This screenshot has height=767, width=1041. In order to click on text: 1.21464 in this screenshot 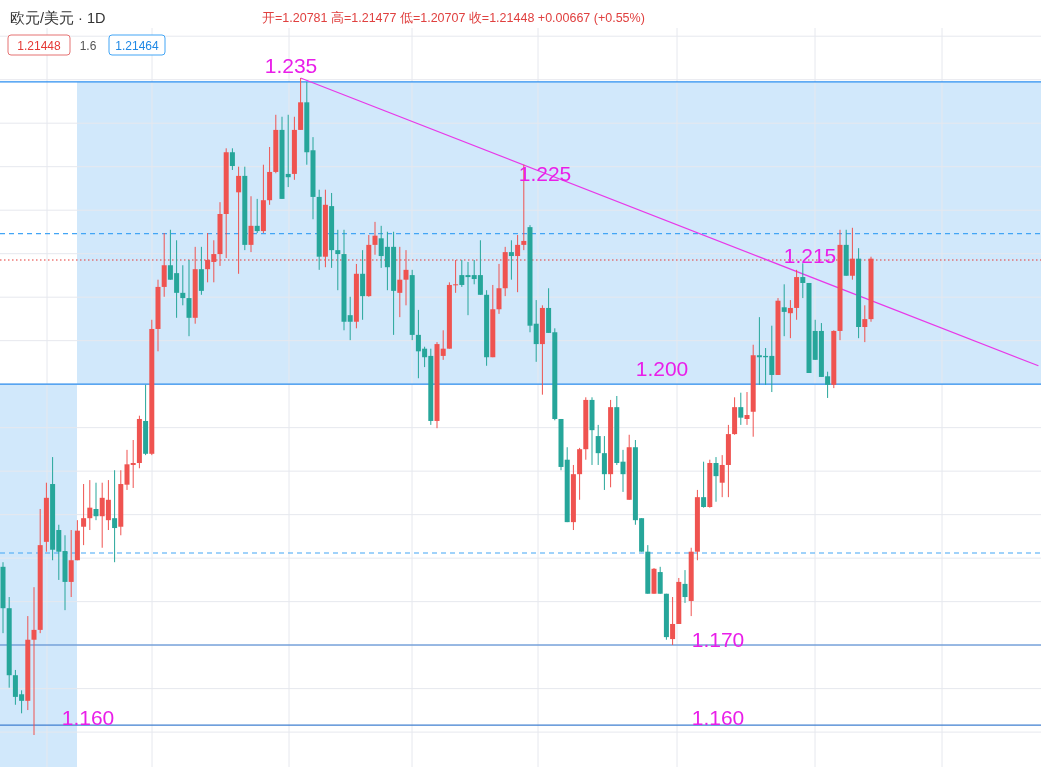, I will do `click(137, 45)`.